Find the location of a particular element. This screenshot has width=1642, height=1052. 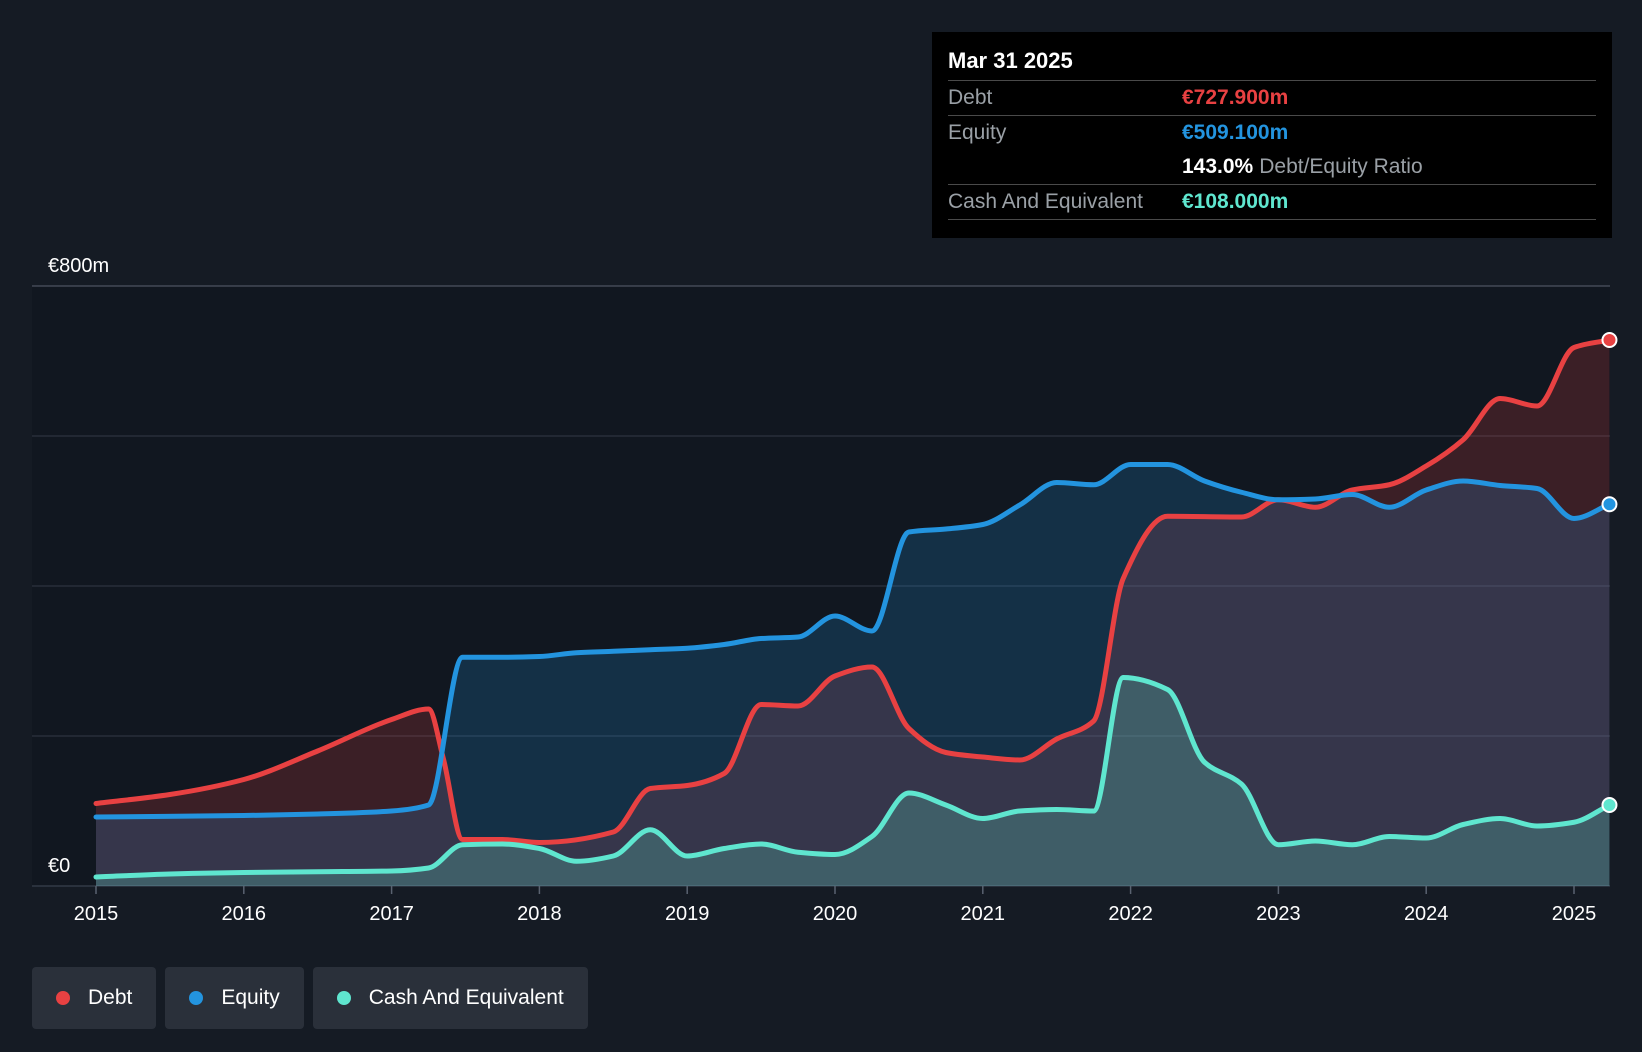

tooltip-row-ratio: 143.0% Debt/Equity Ratio is located at coordinates (1272, 167).